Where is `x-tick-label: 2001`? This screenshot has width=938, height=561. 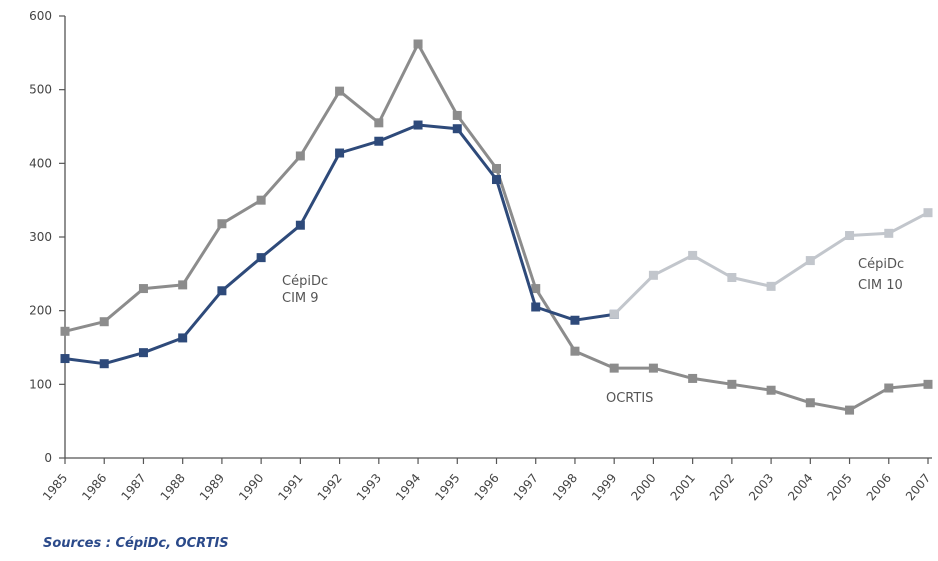
x-tick-label: 2001 is located at coordinates (683, 487).